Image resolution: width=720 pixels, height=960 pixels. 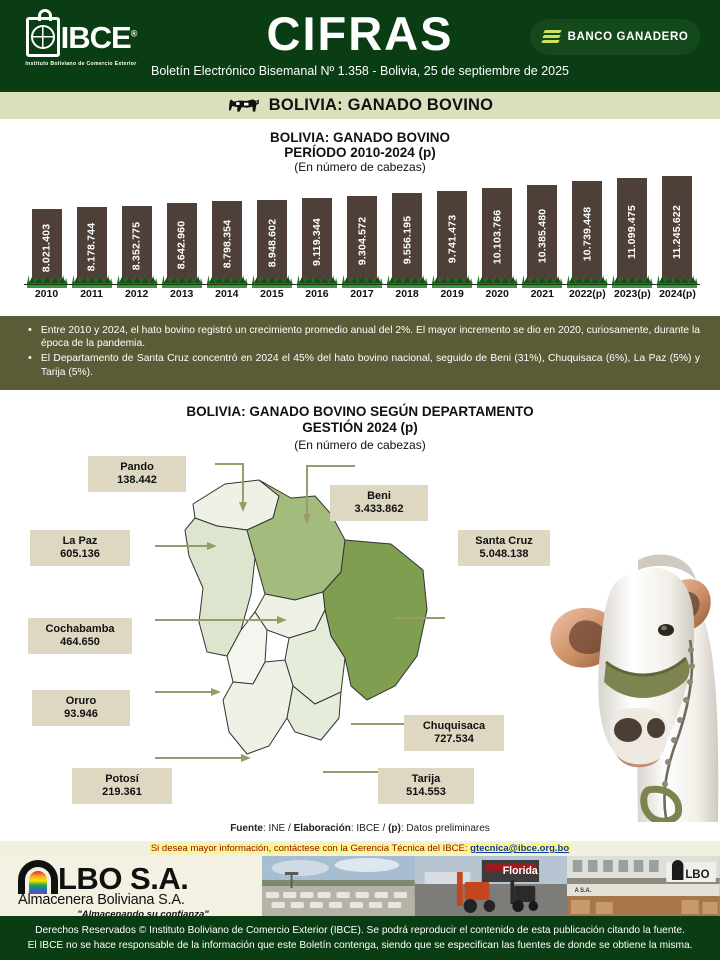 What do you see at coordinates (643, 886) in the screenshot?
I see `photo-warehouse: LBO A S.A.` at bounding box center [643, 886].